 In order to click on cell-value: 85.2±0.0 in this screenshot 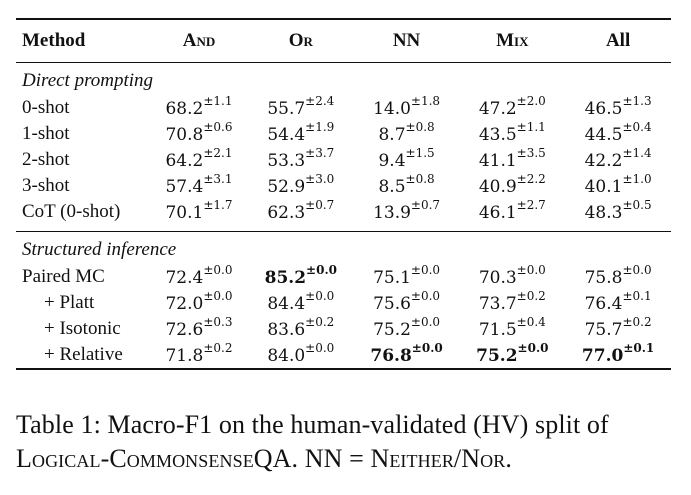, I will do `click(300, 275)`.